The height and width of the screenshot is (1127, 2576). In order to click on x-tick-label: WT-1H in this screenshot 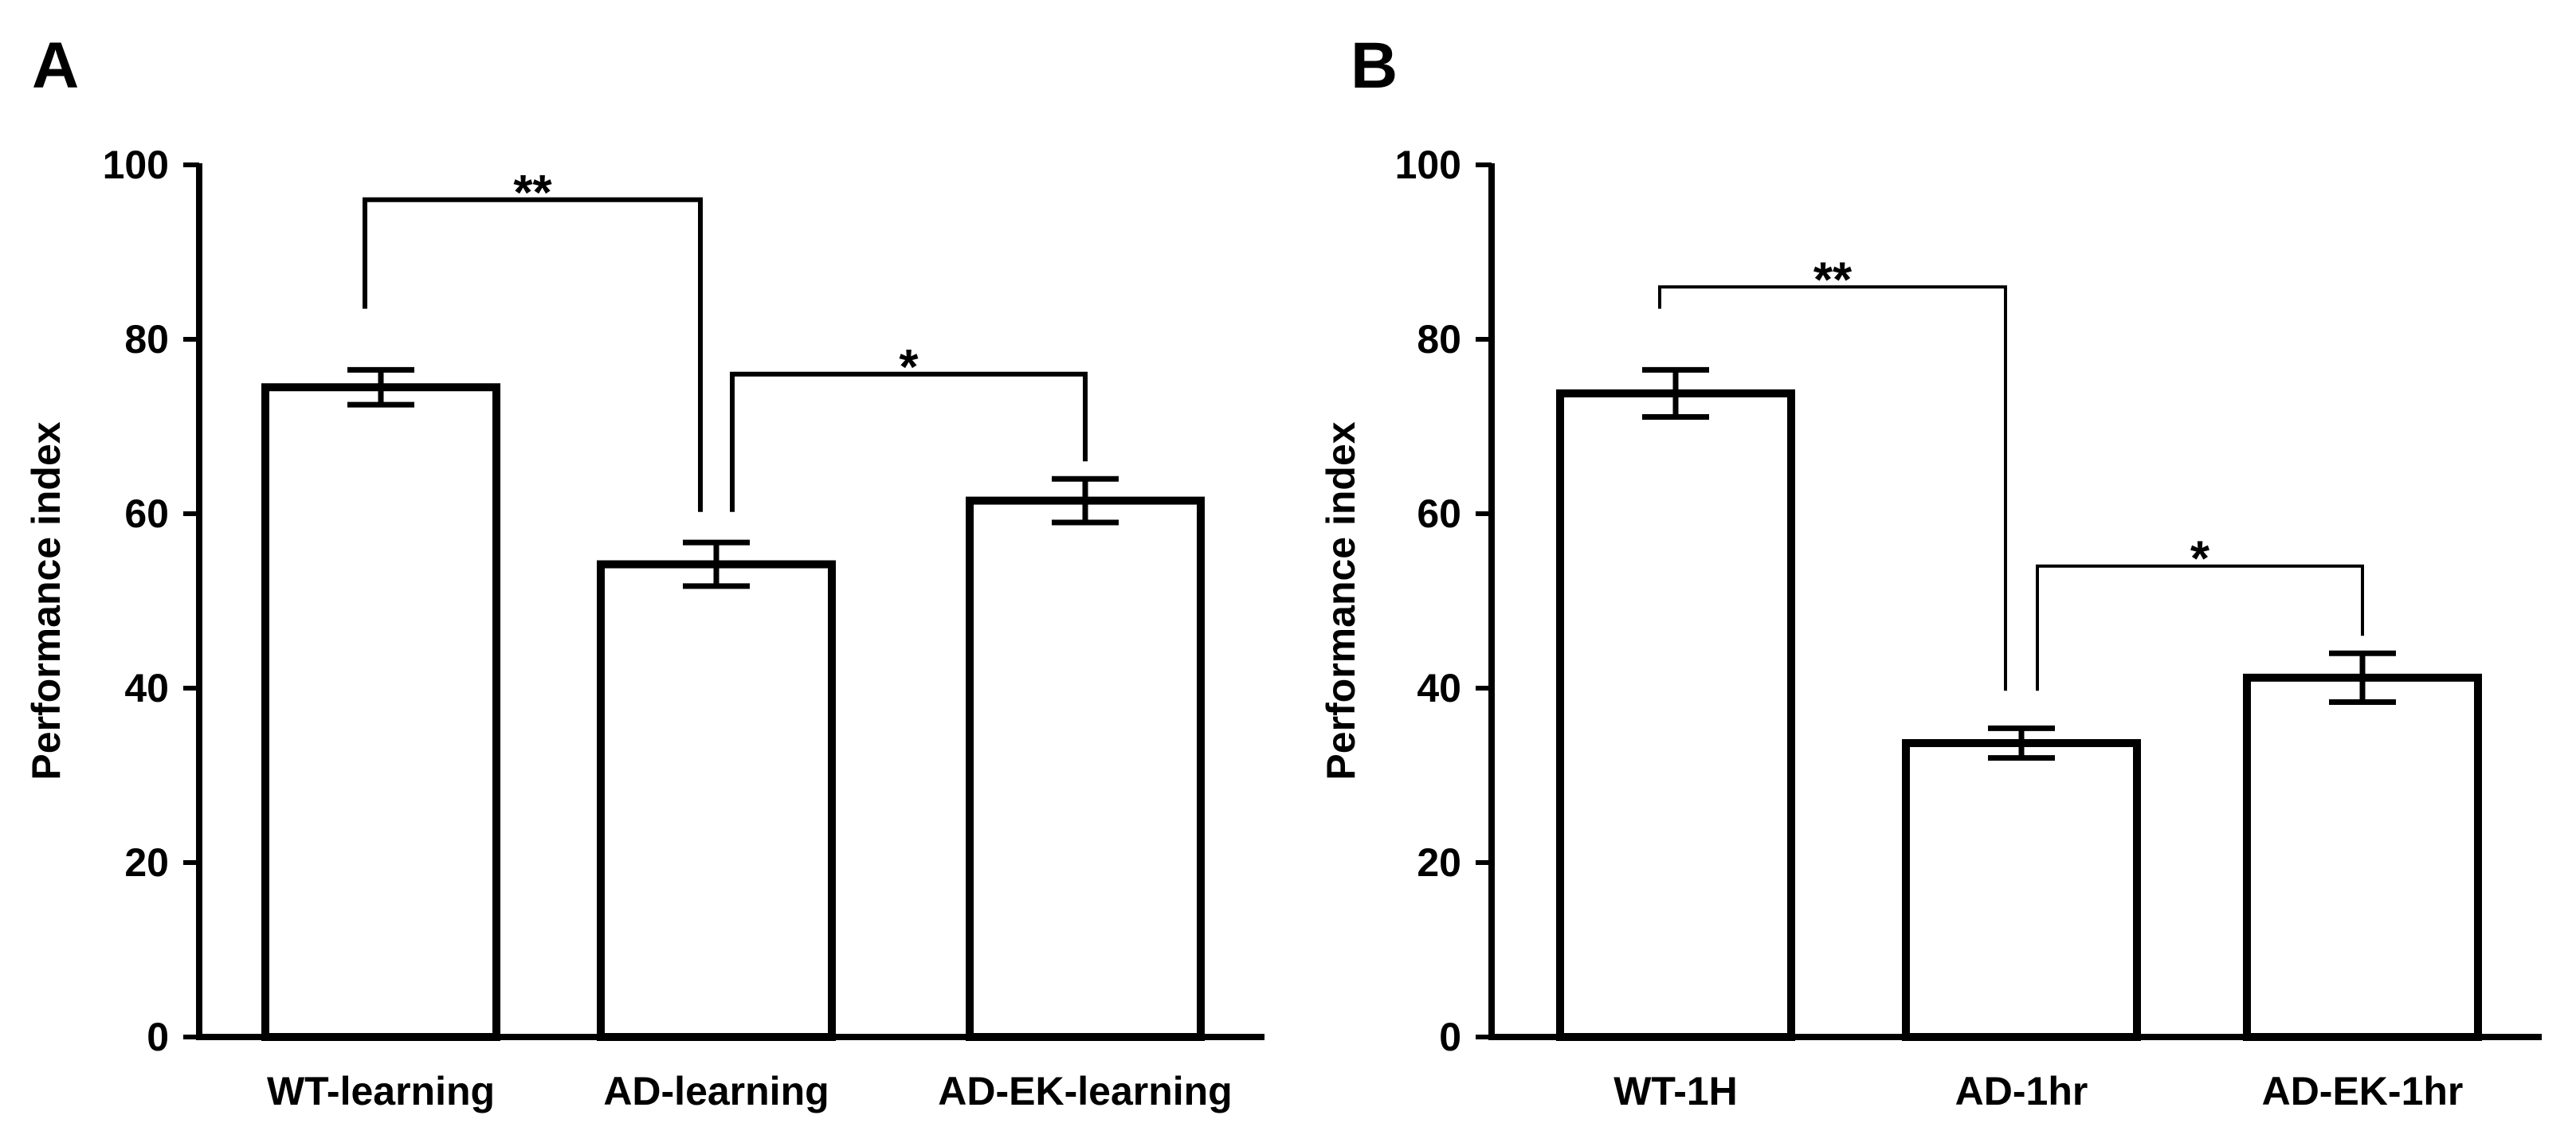, I will do `click(1676, 1091)`.